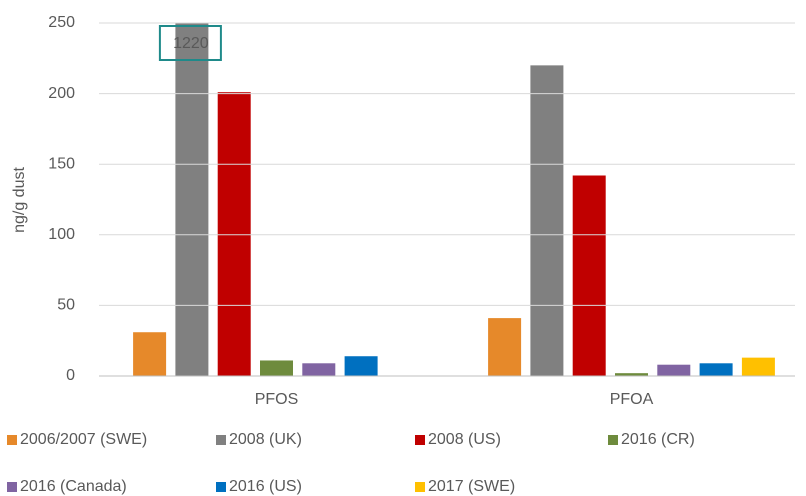 The height and width of the screenshot is (496, 806). Describe the element at coordinates (632, 399) in the screenshot. I see `x-tick-label: PFOA` at that location.